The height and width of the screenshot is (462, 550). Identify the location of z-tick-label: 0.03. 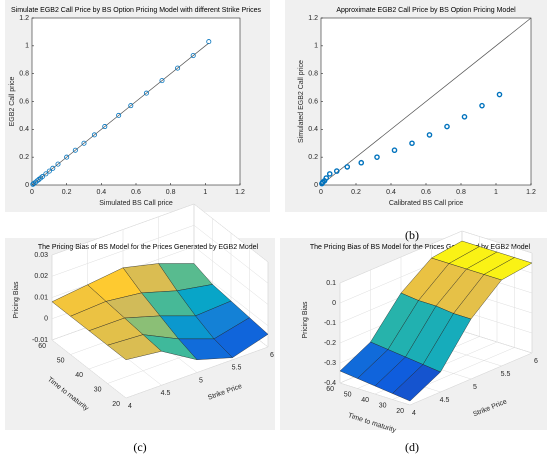
(41, 255).